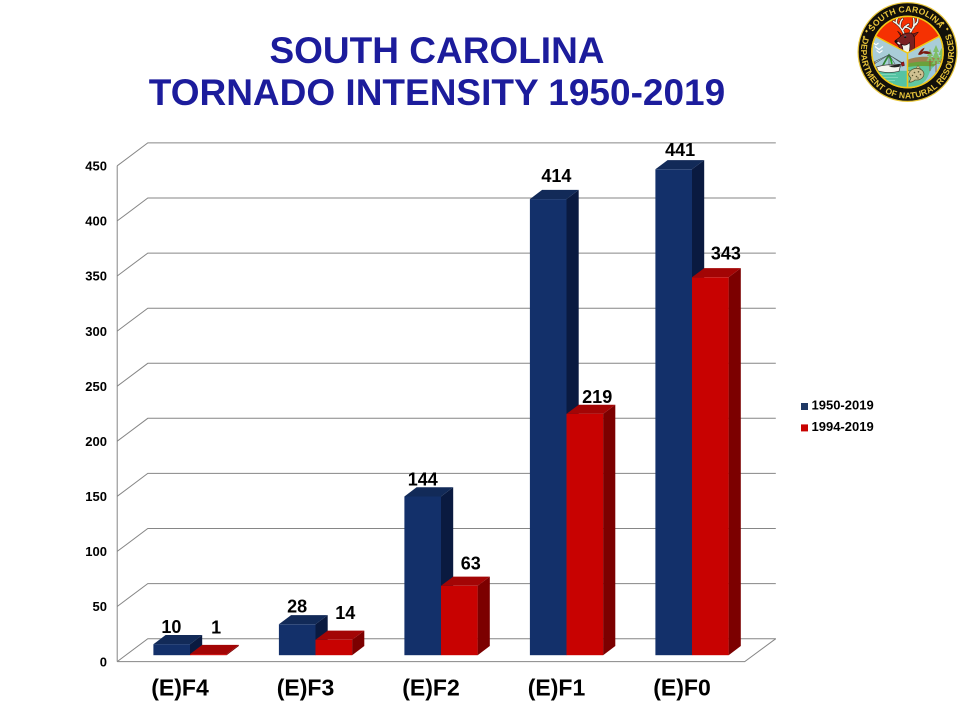 The image size is (960, 720). Describe the element at coordinates (96, 276) in the screenshot. I see `svg-text: 350` at that location.